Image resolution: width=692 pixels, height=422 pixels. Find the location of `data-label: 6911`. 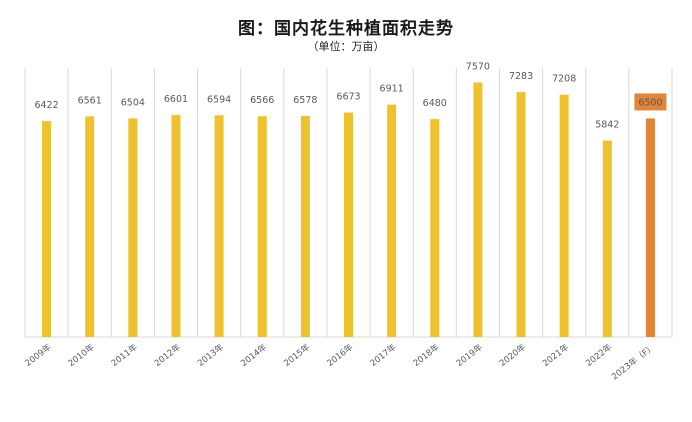

data-label: 6911 is located at coordinates (392, 89).